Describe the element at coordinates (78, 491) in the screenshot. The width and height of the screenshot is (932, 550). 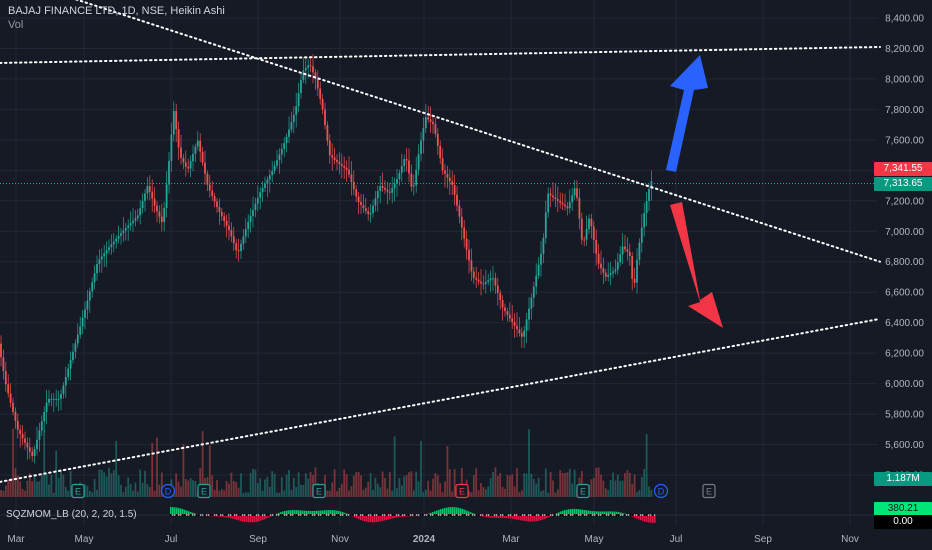
I see `earnings-marker` at that location.